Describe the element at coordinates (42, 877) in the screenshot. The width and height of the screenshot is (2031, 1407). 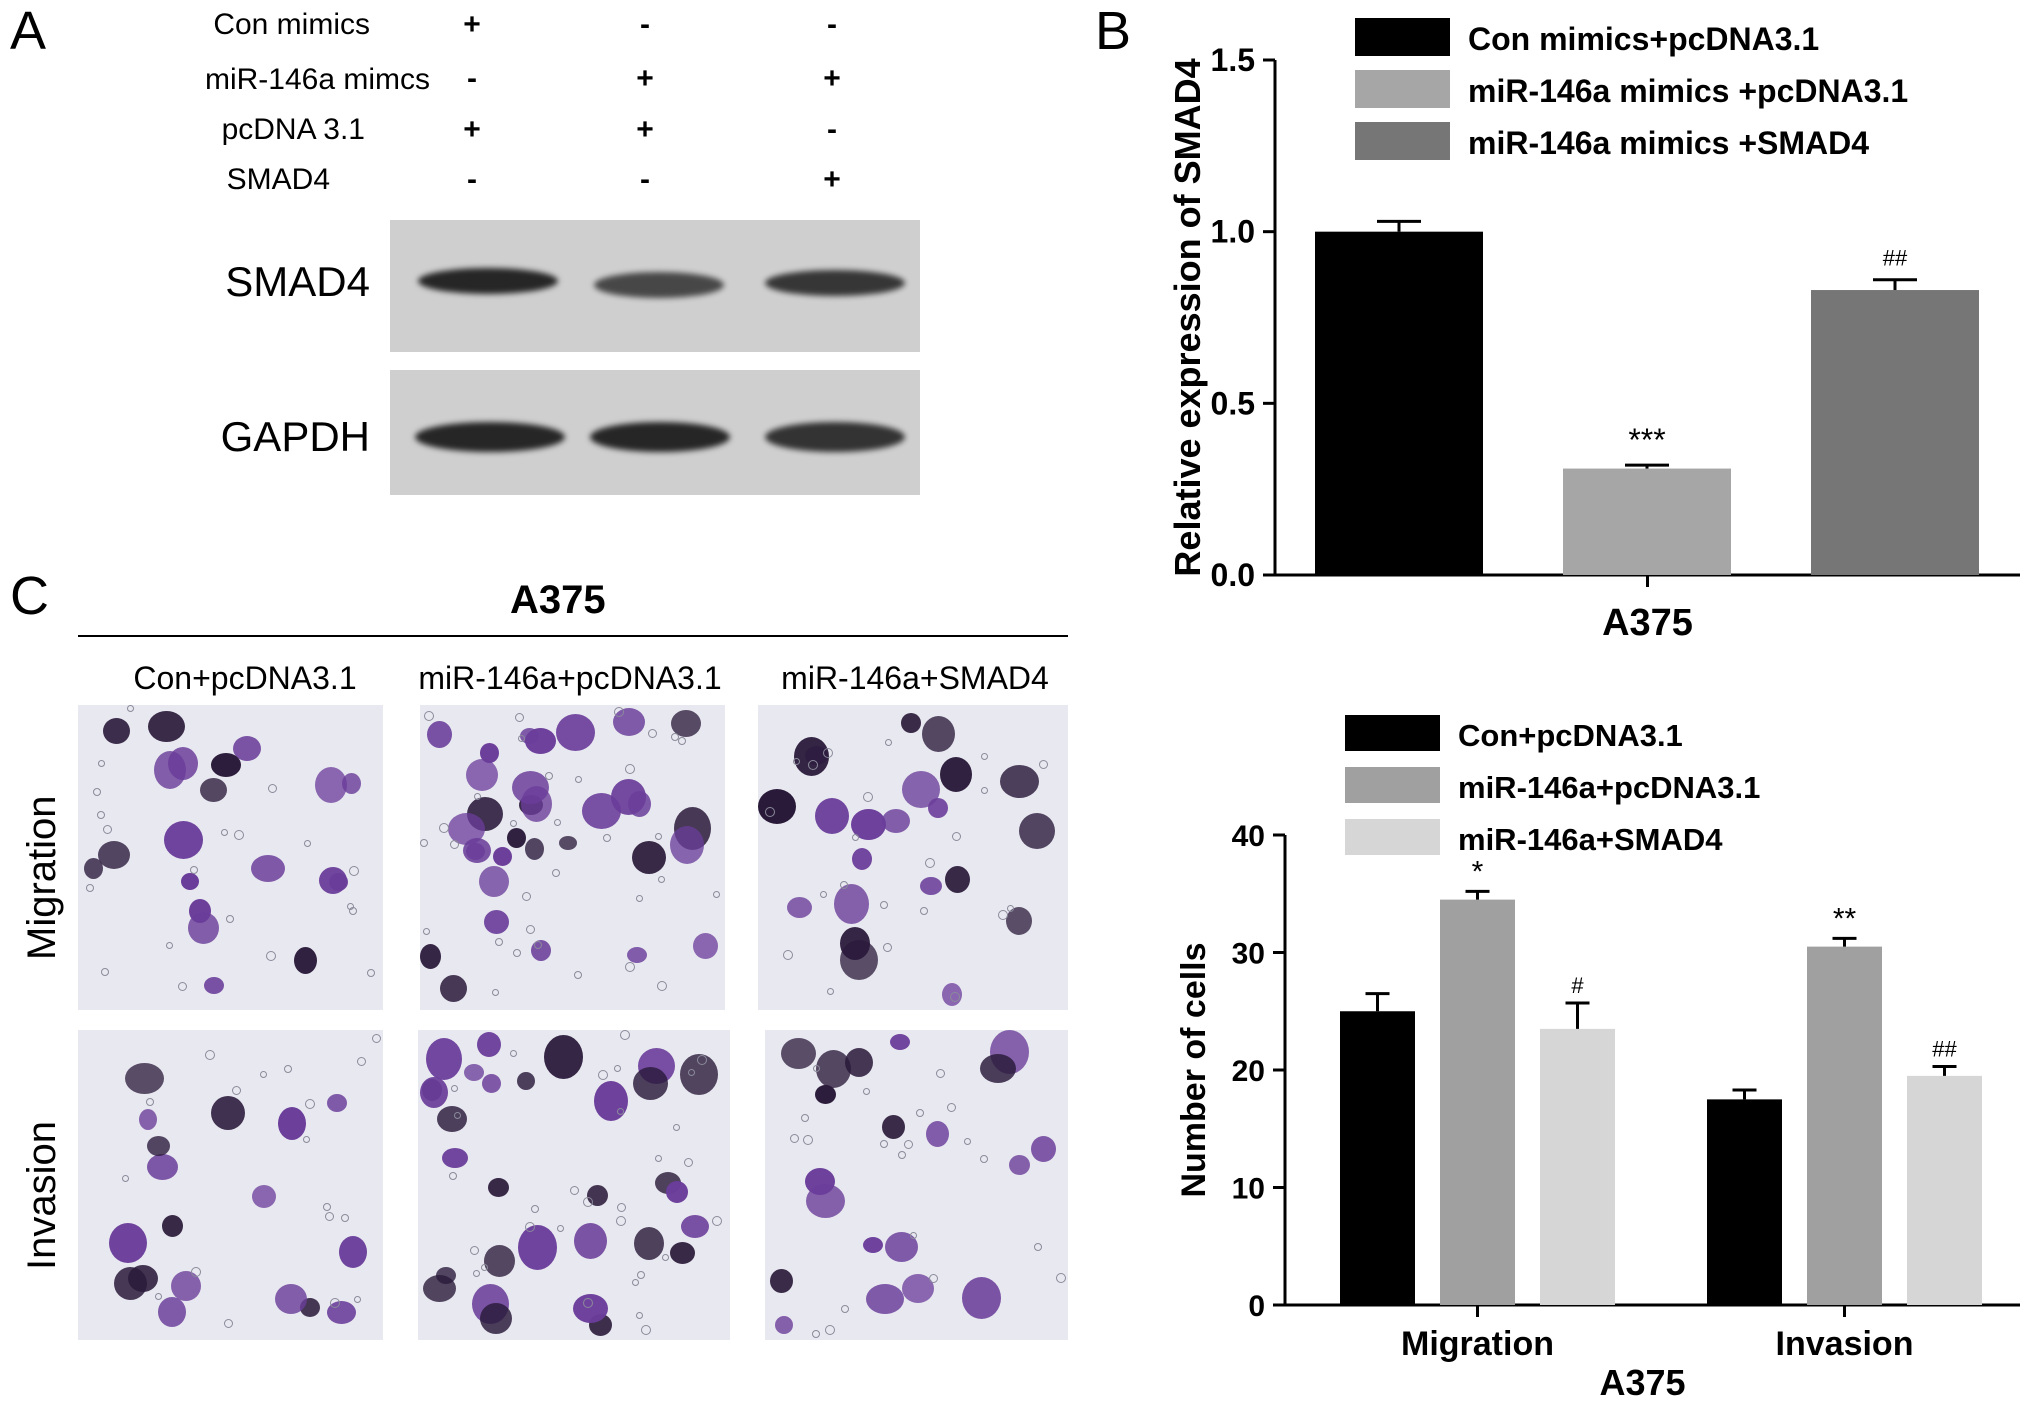
I see `row-label-migration: Migration` at that location.